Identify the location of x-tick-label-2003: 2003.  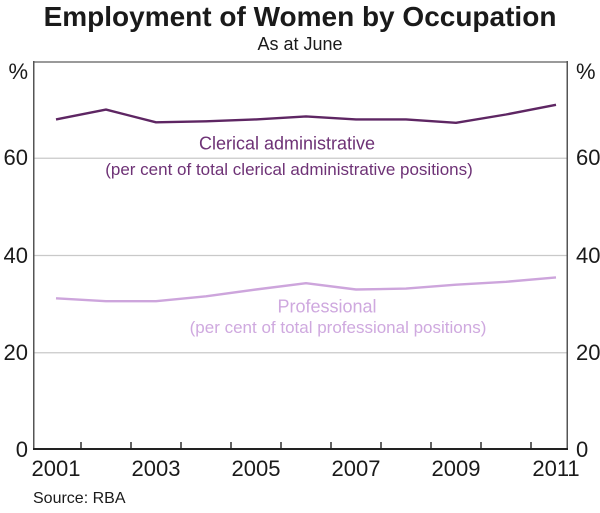
(156, 468).